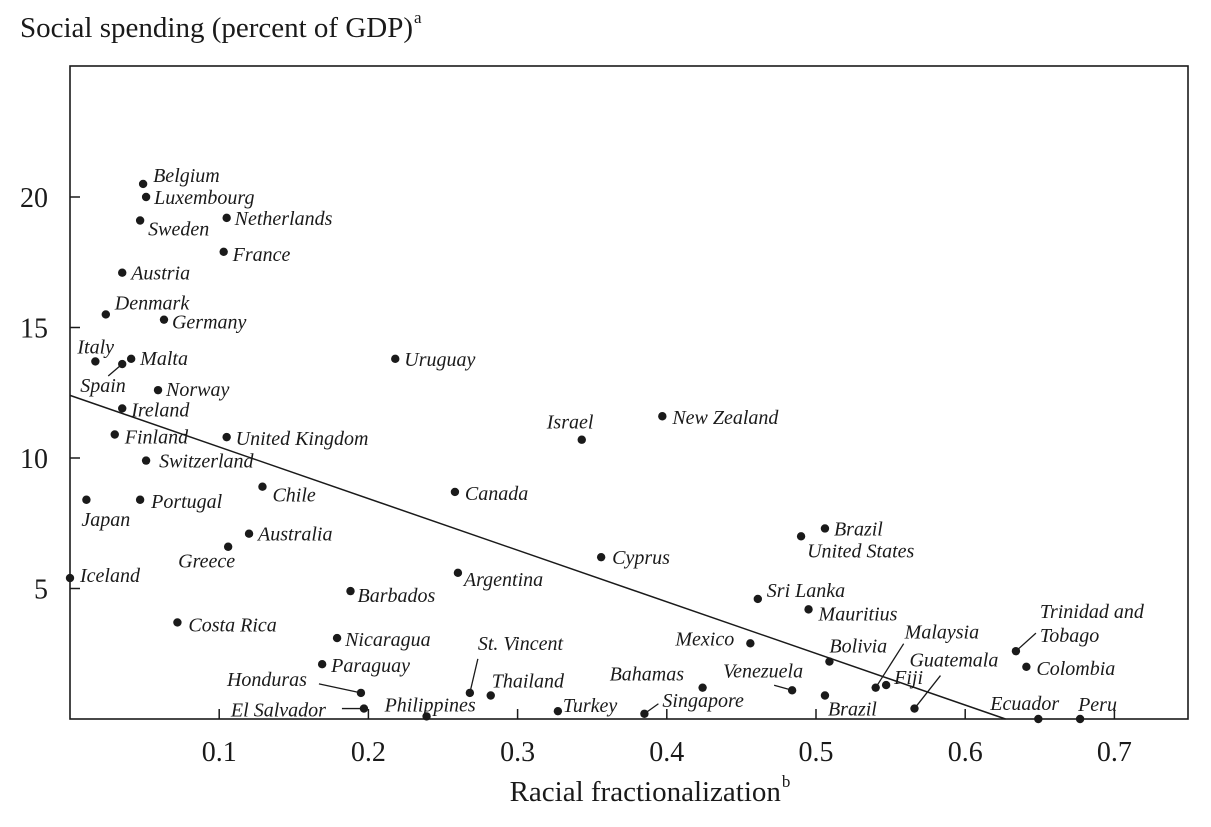 The height and width of the screenshot is (827, 1211). I want to click on label-chile: Chile, so click(293, 496).